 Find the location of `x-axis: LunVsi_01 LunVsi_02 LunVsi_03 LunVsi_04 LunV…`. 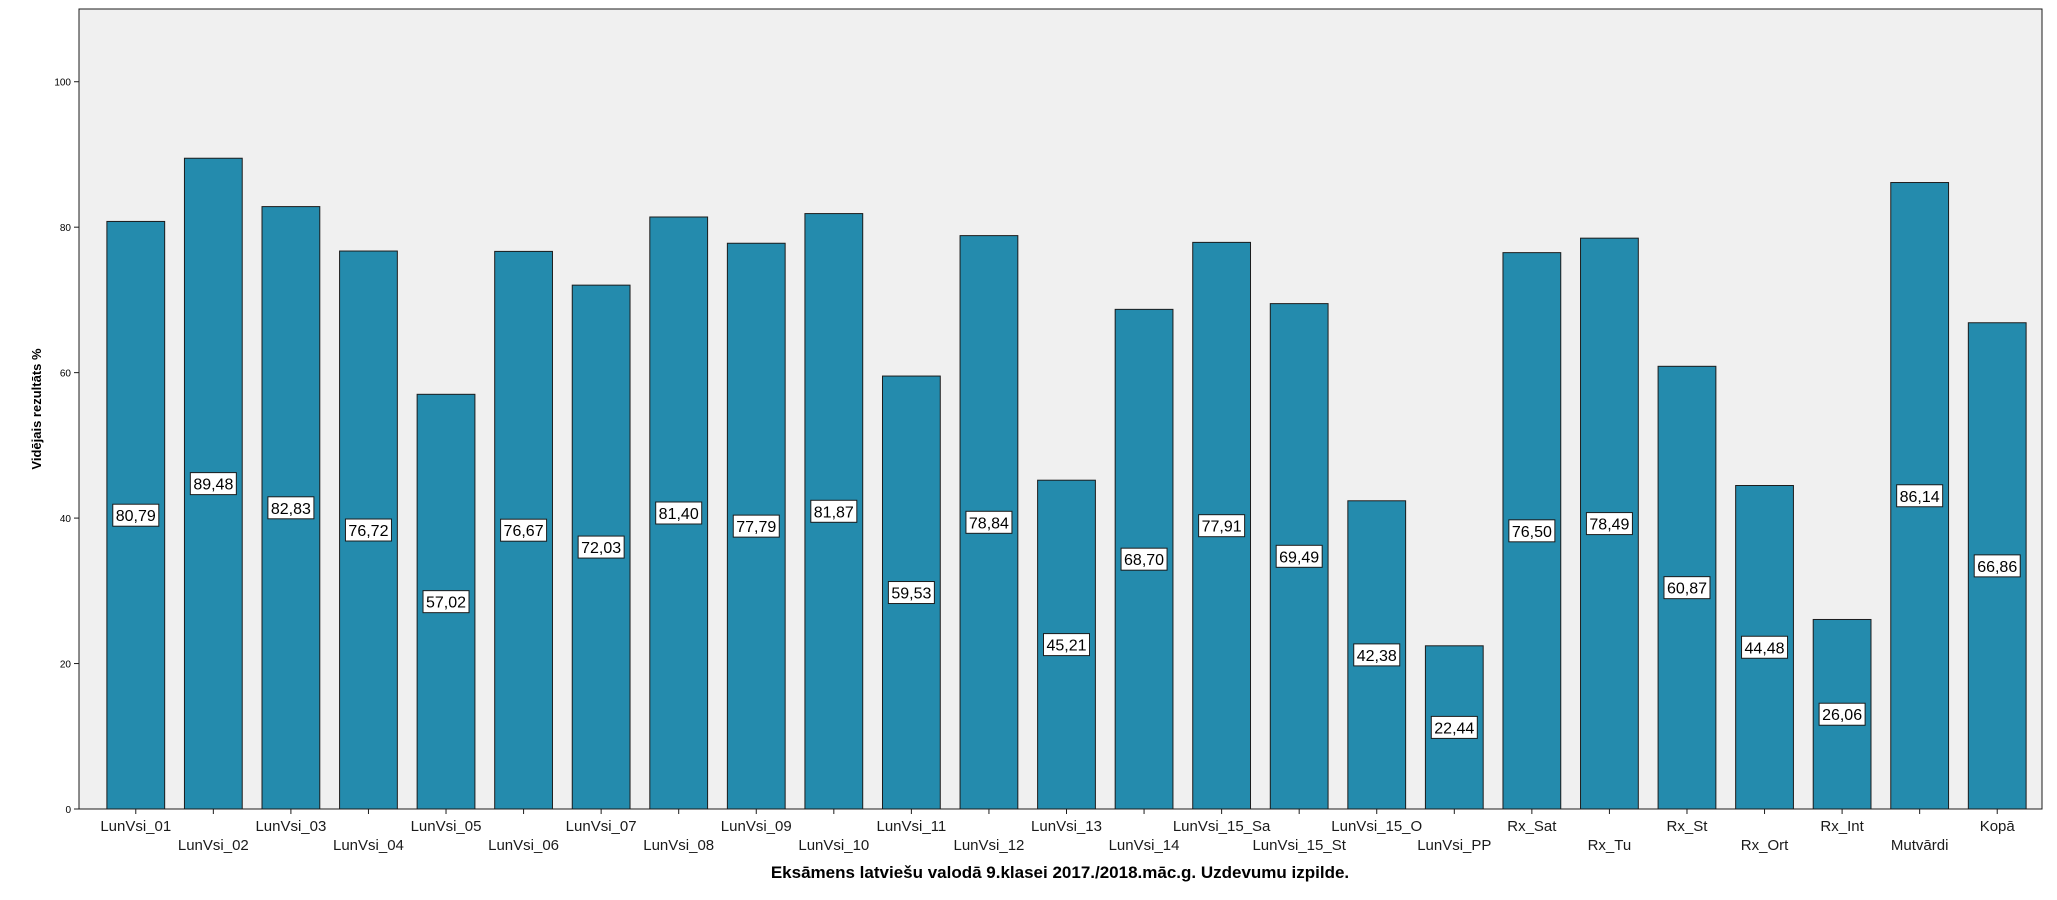

x-axis: LunVsi_01 LunVsi_02 LunVsi_03 LunVsi_04 LunV… is located at coordinates (1057, 831).